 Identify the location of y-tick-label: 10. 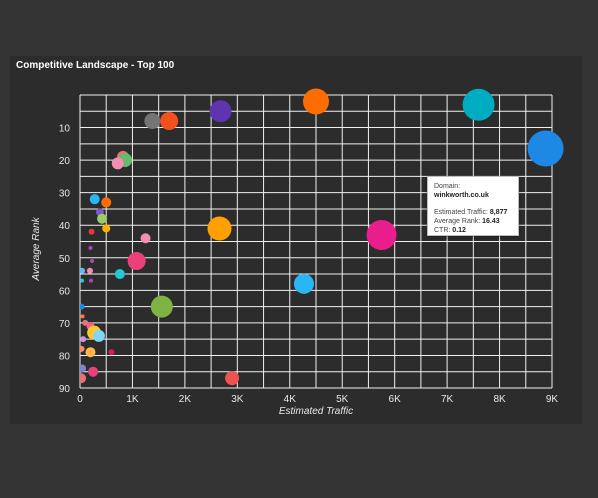
(65, 129).